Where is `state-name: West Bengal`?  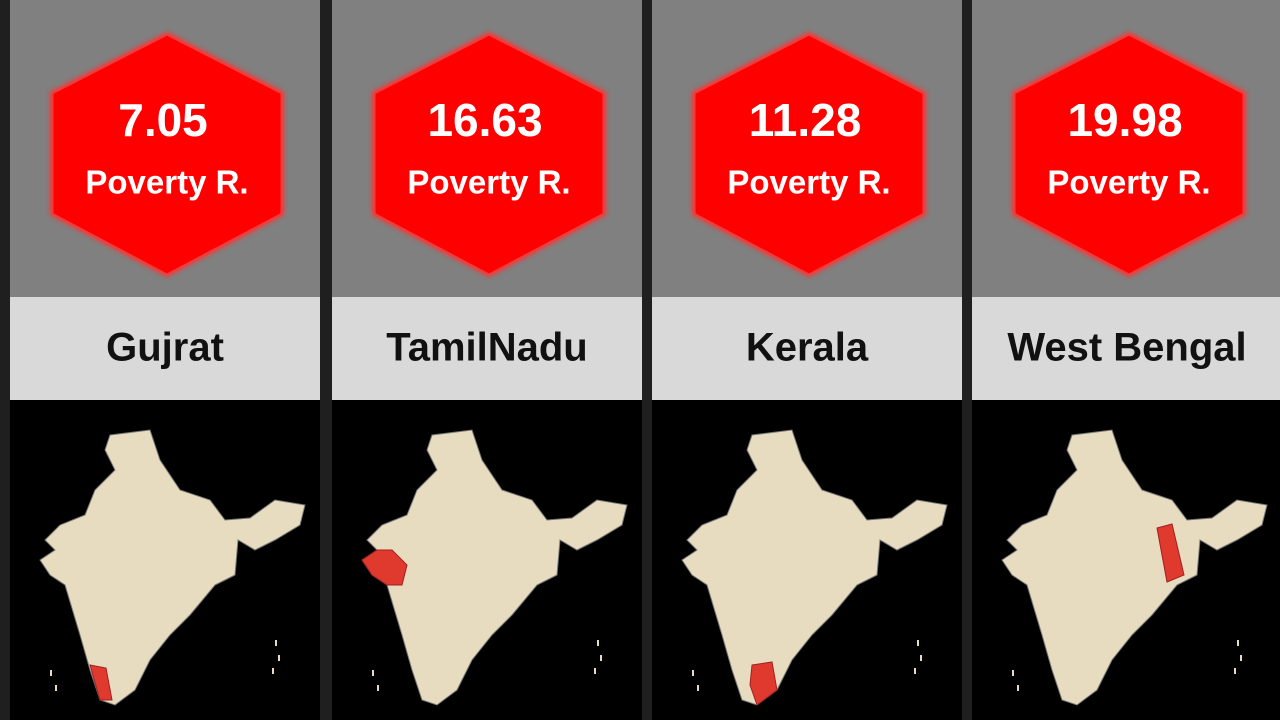 state-name: West Bengal is located at coordinates (1126, 348).